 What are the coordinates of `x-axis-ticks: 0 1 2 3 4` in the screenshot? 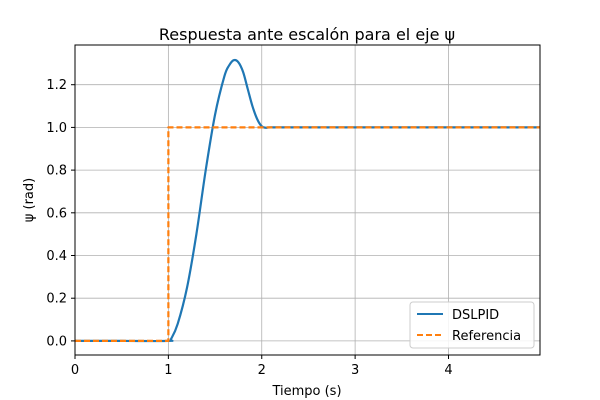 It's located at (262, 366).